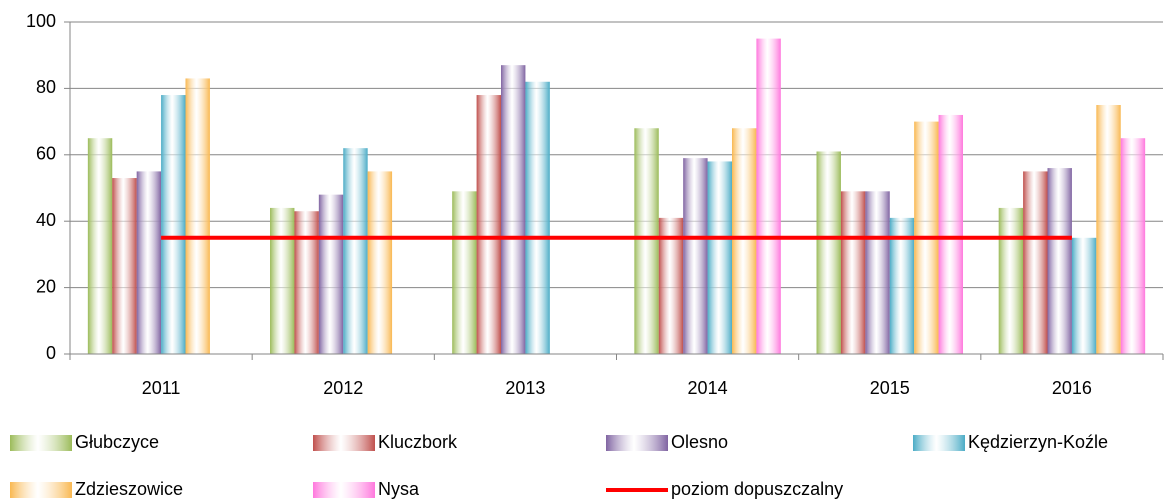  I want to click on y-tick-label: 80, so click(46, 87).